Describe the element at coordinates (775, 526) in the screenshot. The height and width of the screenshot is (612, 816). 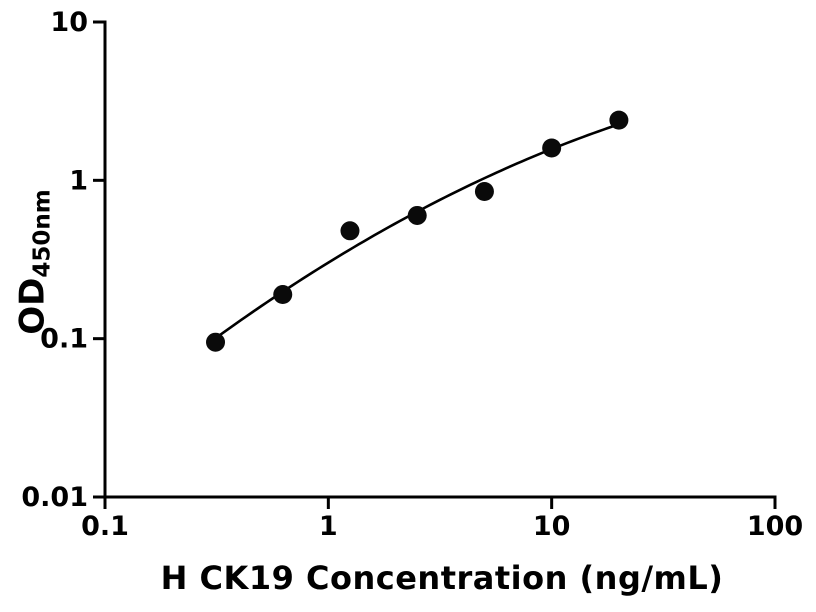
I see `x-tick-label: 100` at that location.